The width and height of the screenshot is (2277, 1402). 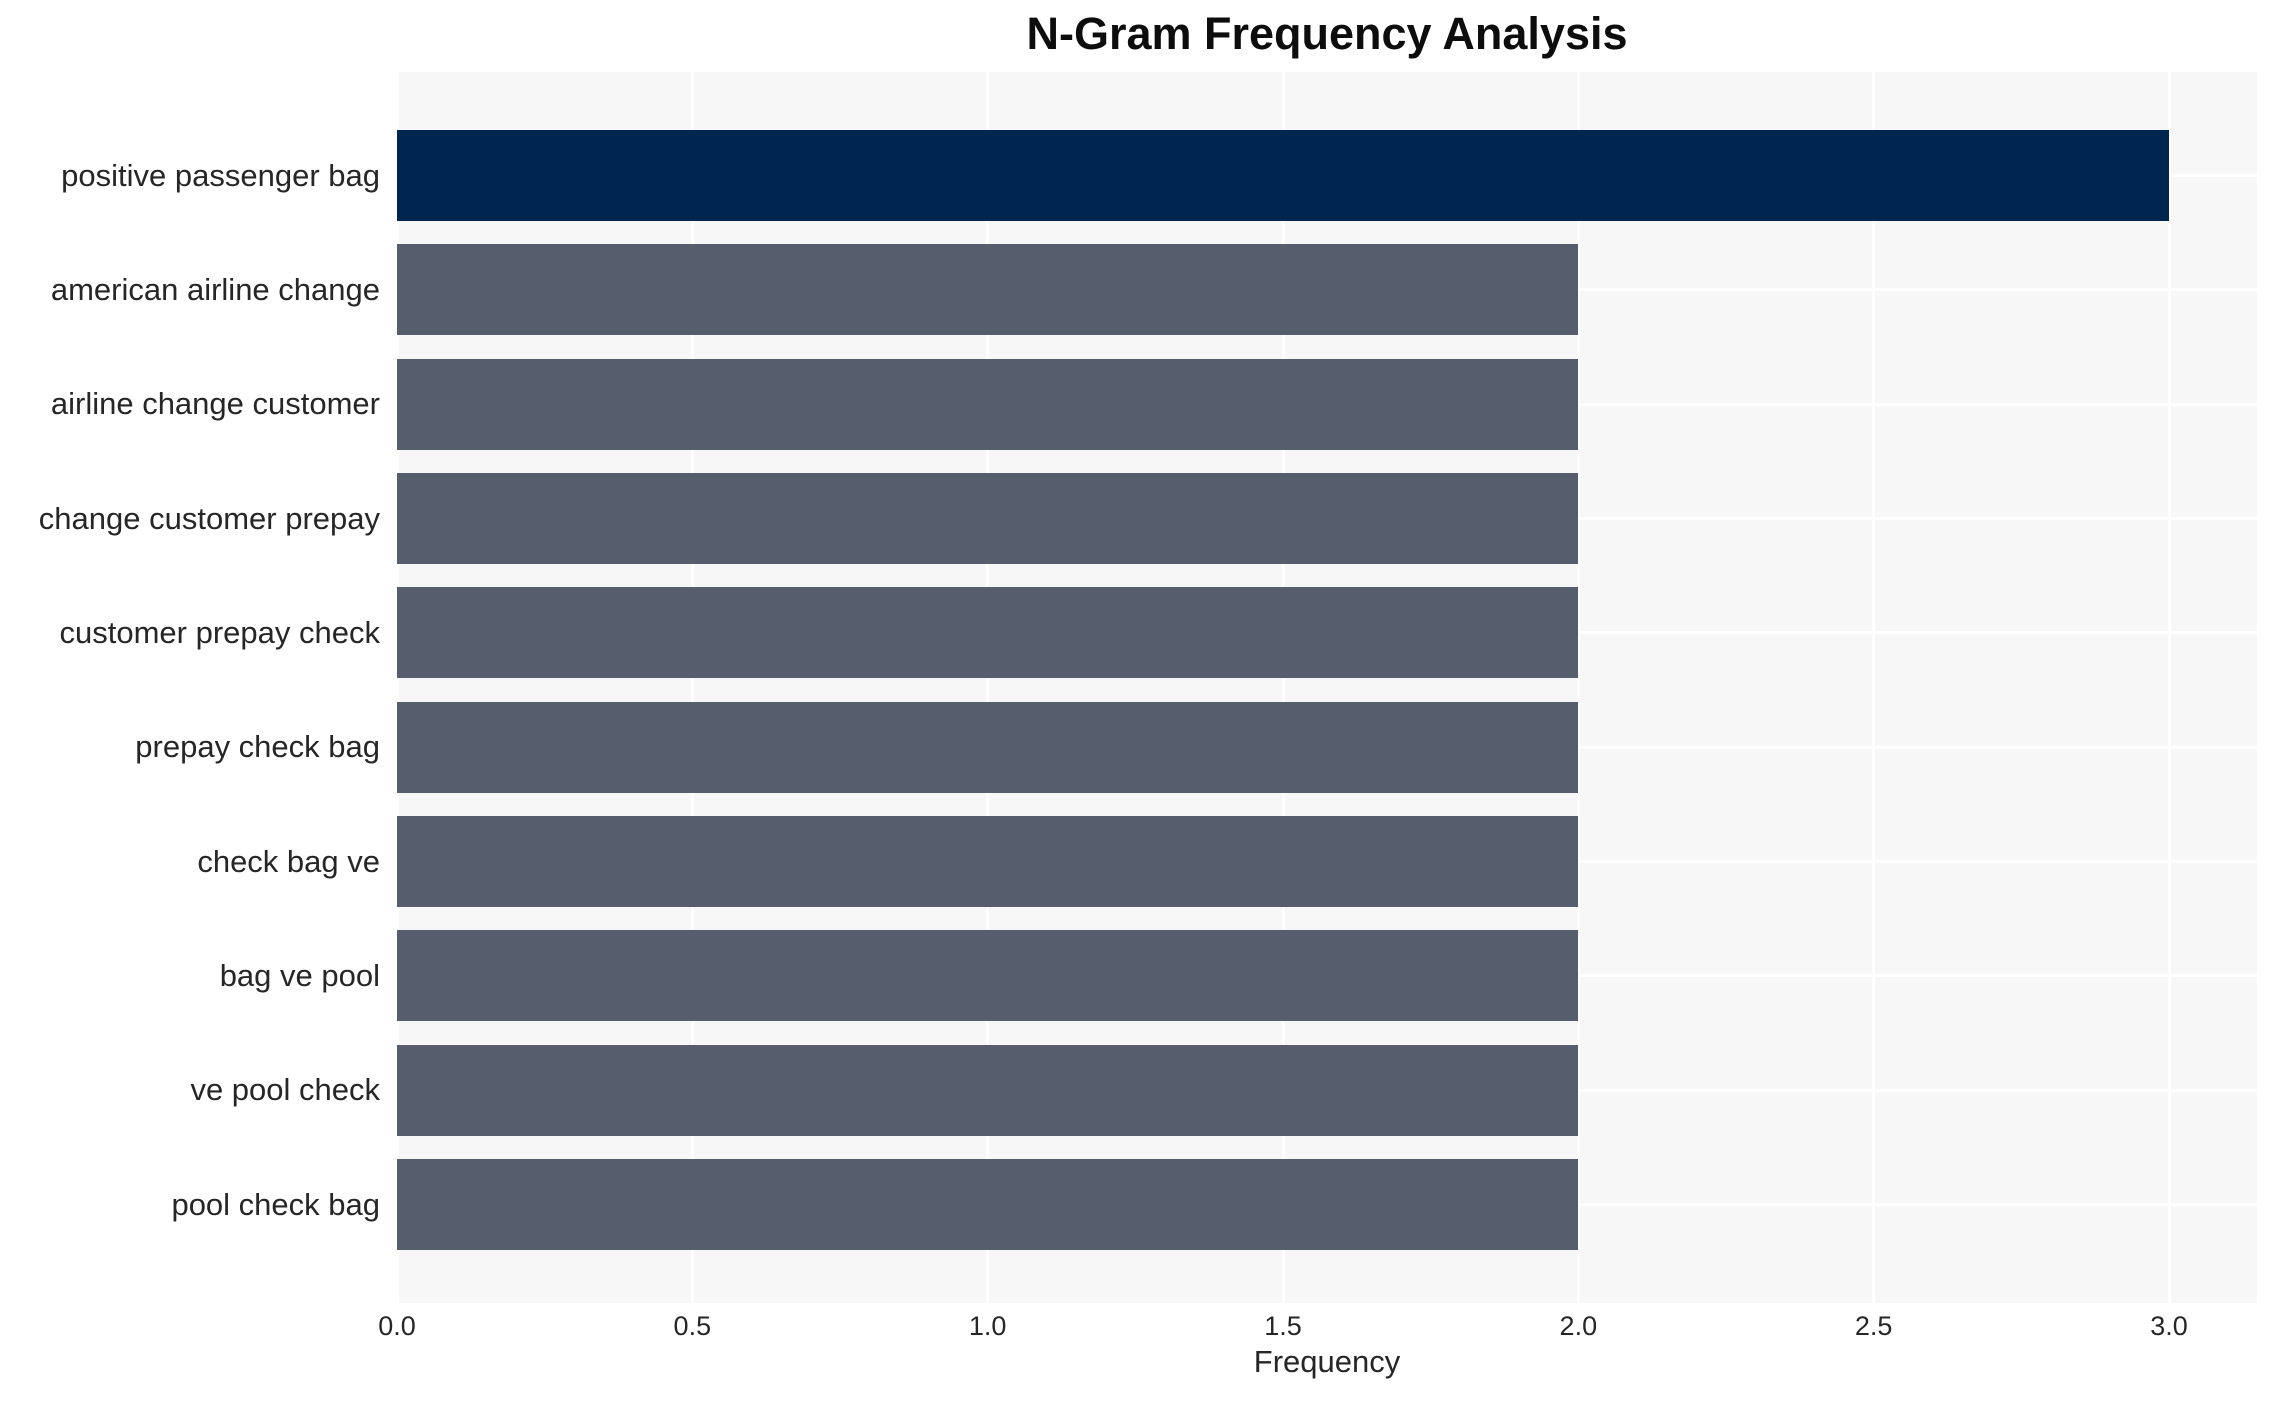 What do you see at coordinates (692, 1326) in the screenshot?
I see `x-tick-label: 0.5` at bounding box center [692, 1326].